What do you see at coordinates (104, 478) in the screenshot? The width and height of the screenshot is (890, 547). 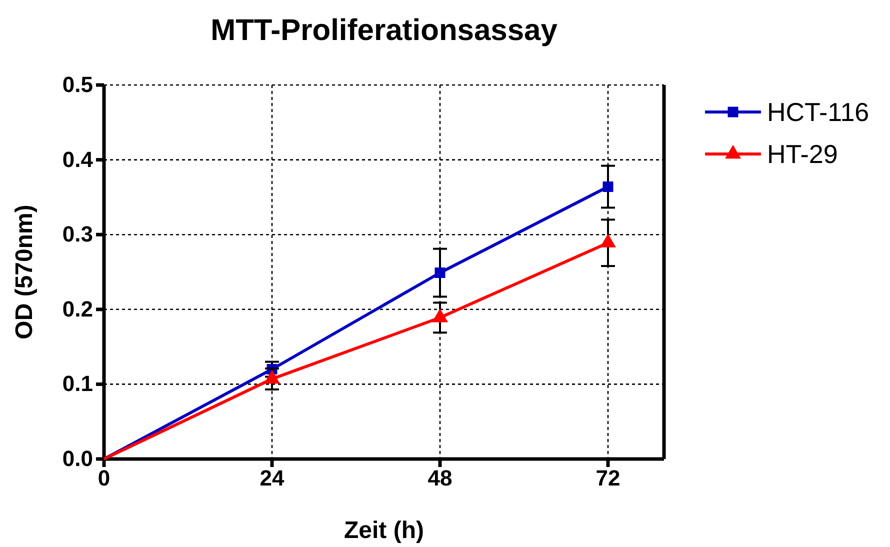 I see `x-tick-label: 0` at bounding box center [104, 478].